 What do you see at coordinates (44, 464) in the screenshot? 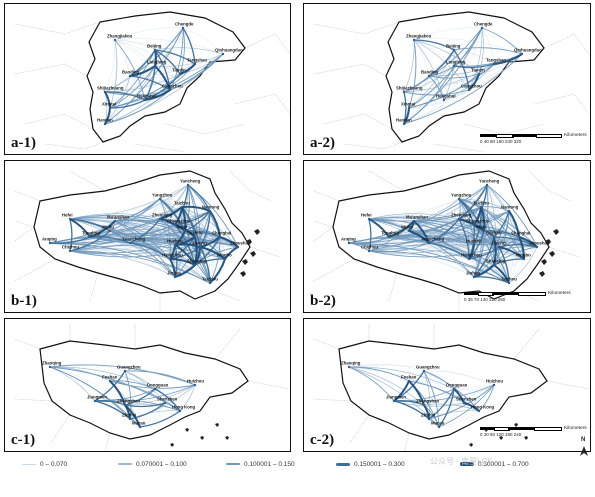
I see `legend-item: 0 – 0.070` at bounding box center [44, 464].